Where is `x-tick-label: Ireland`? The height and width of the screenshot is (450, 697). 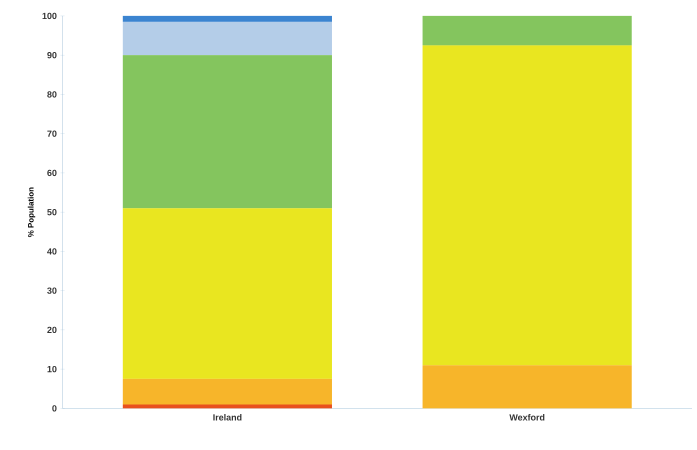
x-tick-label: Ireland is located at coordinates (227, 417).